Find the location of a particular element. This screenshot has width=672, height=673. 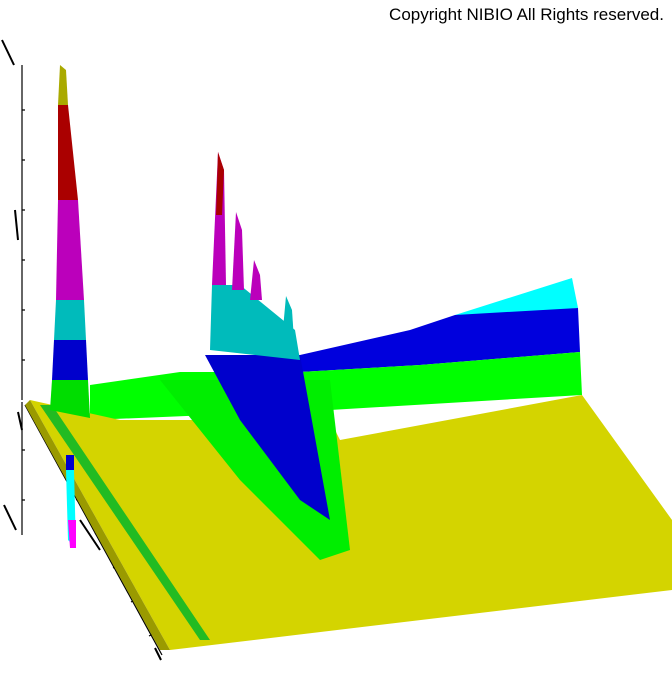

main-peak-green is located at coordinates (70, 399).